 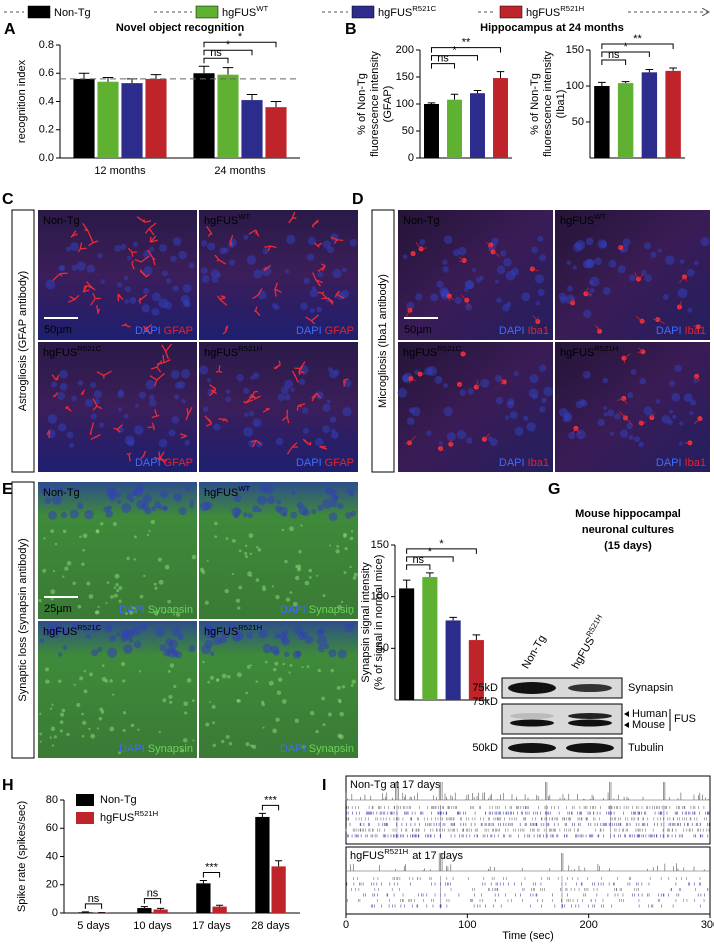 What do you see at coordinates (52, 828) in the screenshot?
I see `y-tick-label: 60` at bounding box center [52, 828].